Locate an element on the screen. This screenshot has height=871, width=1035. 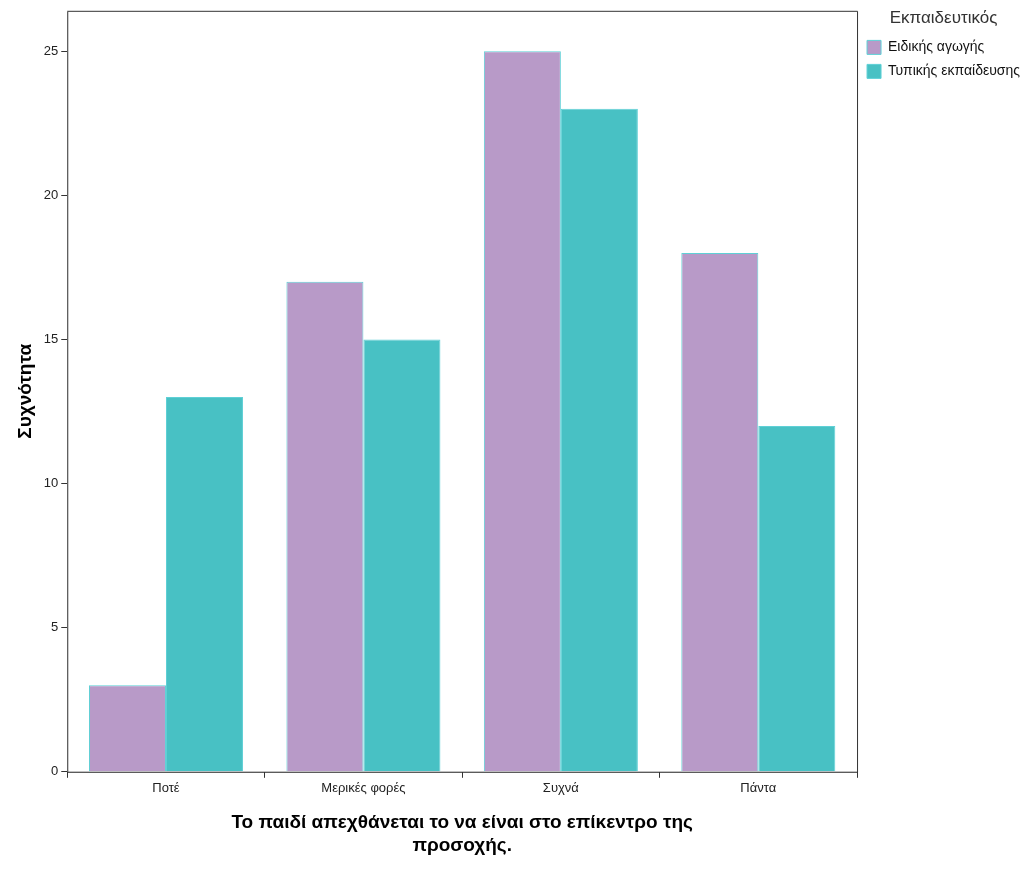
legend-label: Τυπικής εκπαίδευσης is located at coordinates (954, 70).